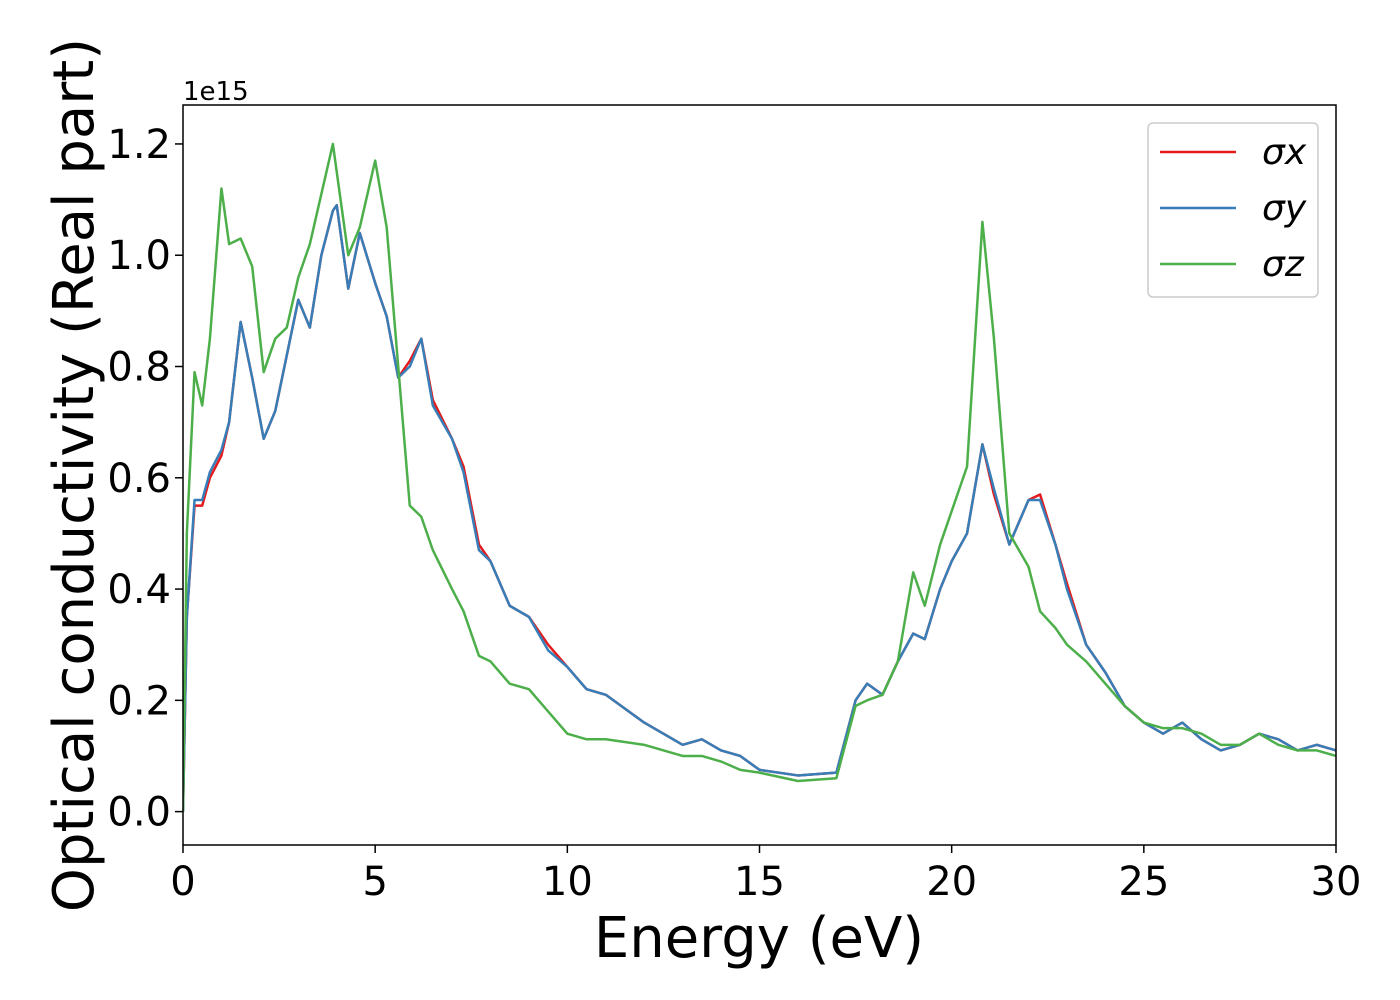 The height and width of the screenshot is (1000, 1400). I want to click on x-tick-label: 15, so click(759, 882).